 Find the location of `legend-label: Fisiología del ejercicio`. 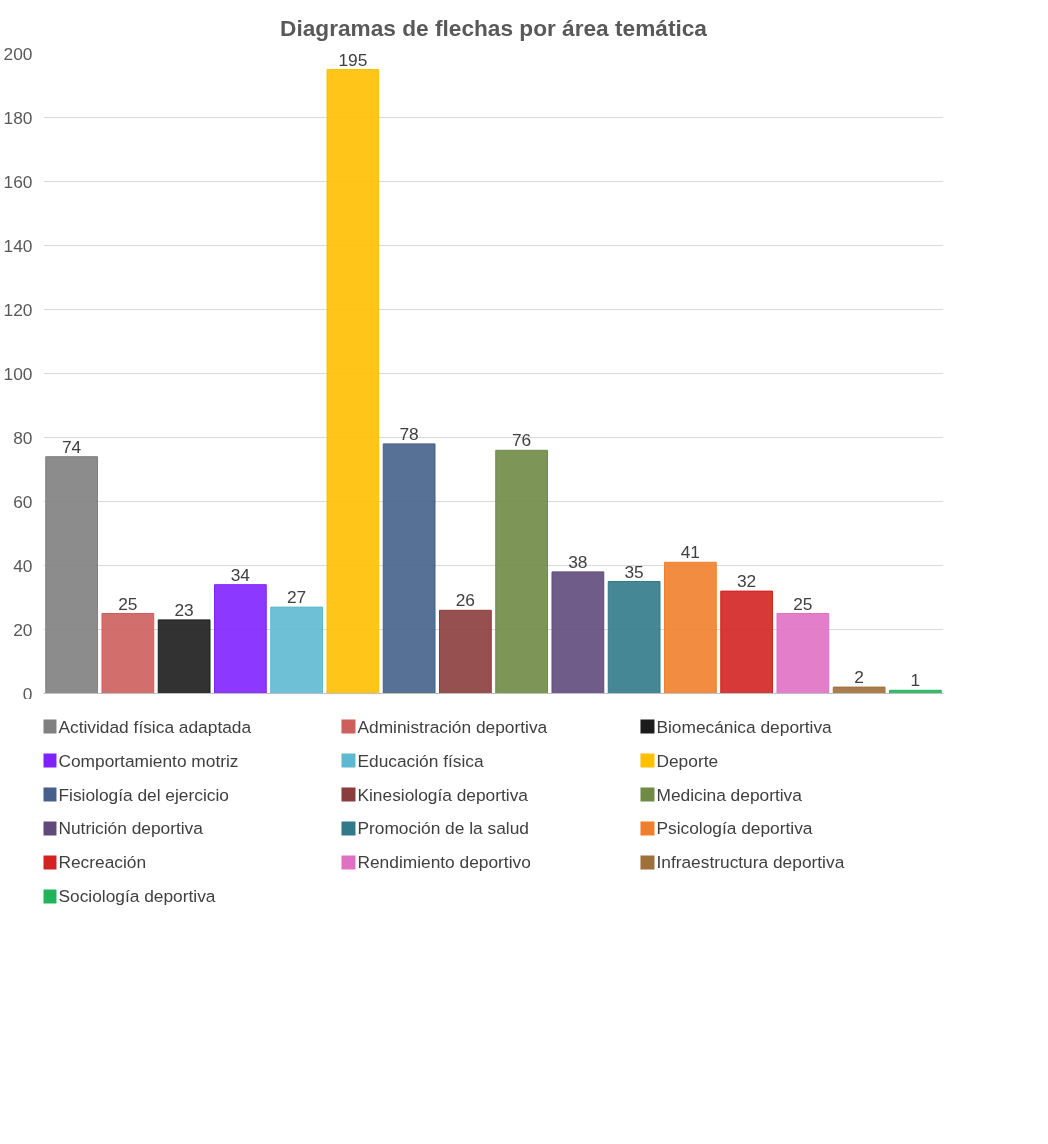

legend-label: Fisiología del ejercicio is located at coordinates (143, 794).